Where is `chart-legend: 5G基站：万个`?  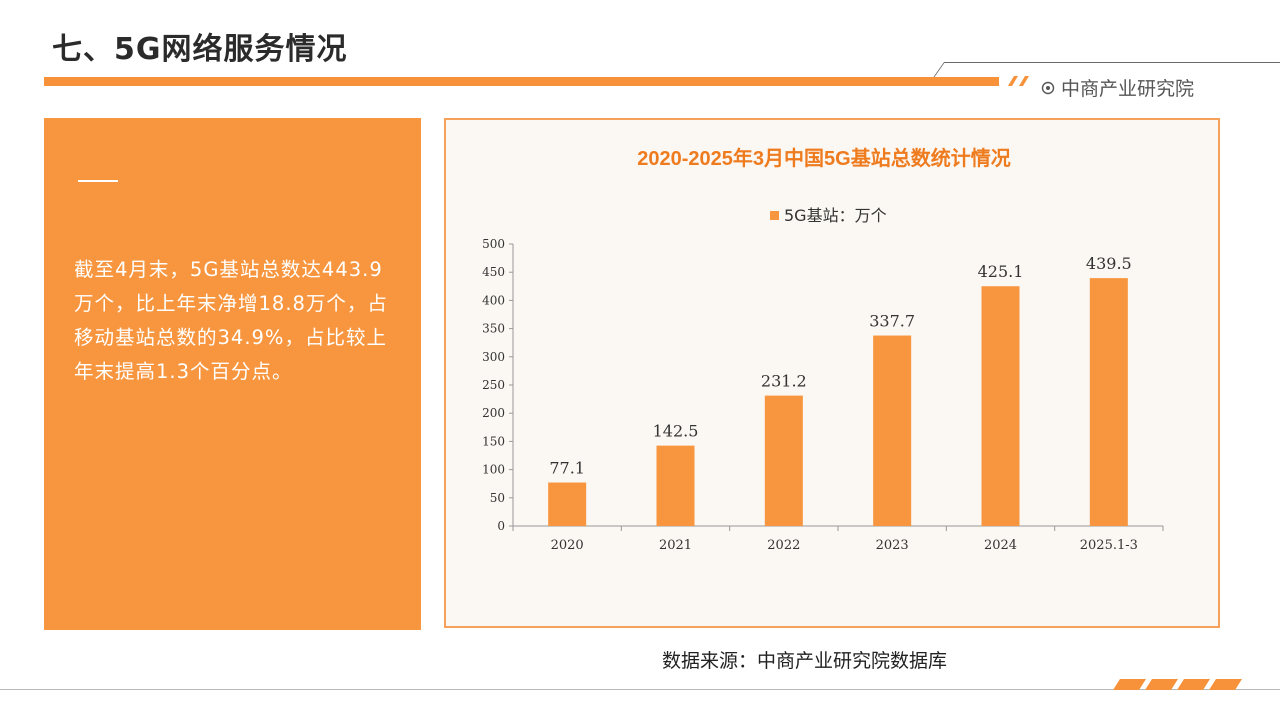
chart-legend: 5G基站：万个 is located at coordinates (828, 215).